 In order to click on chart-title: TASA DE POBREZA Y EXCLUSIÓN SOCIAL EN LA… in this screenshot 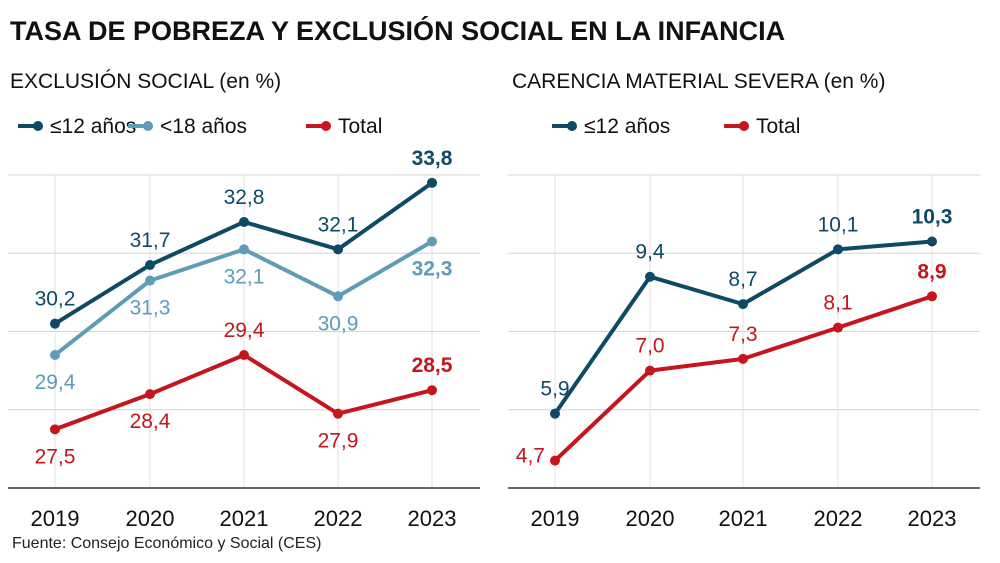, I will do `click(397, 30)`.